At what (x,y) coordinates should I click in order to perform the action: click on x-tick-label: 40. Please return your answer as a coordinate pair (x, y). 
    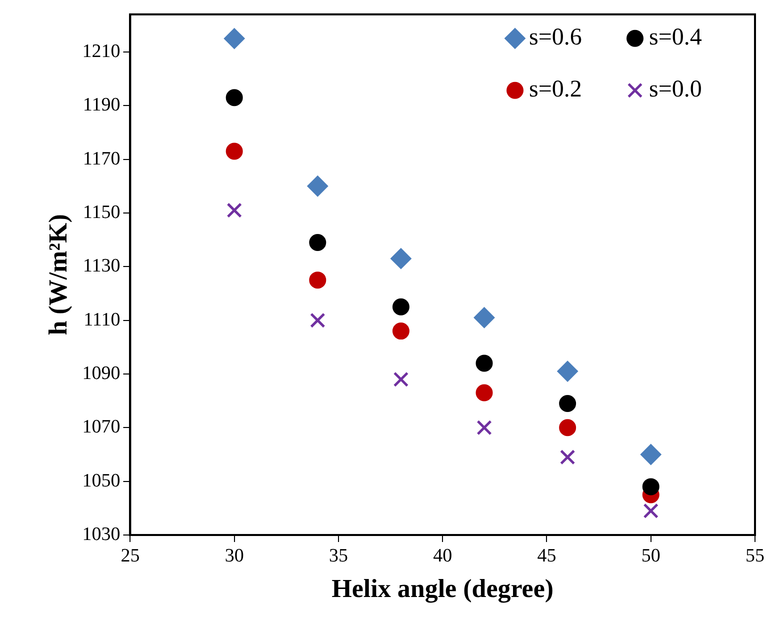
    Looking at the image, I should click on (442, 555).